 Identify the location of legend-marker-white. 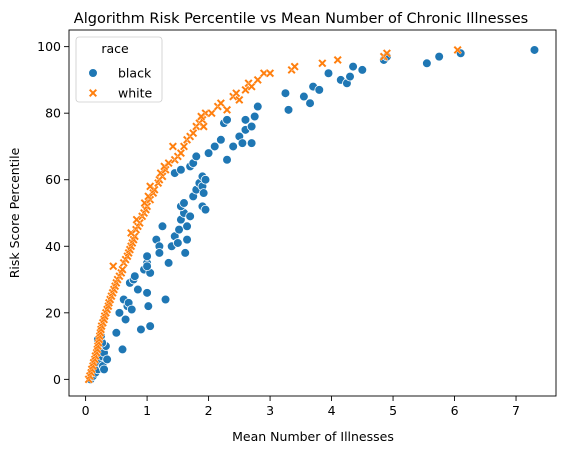
(93, 93).